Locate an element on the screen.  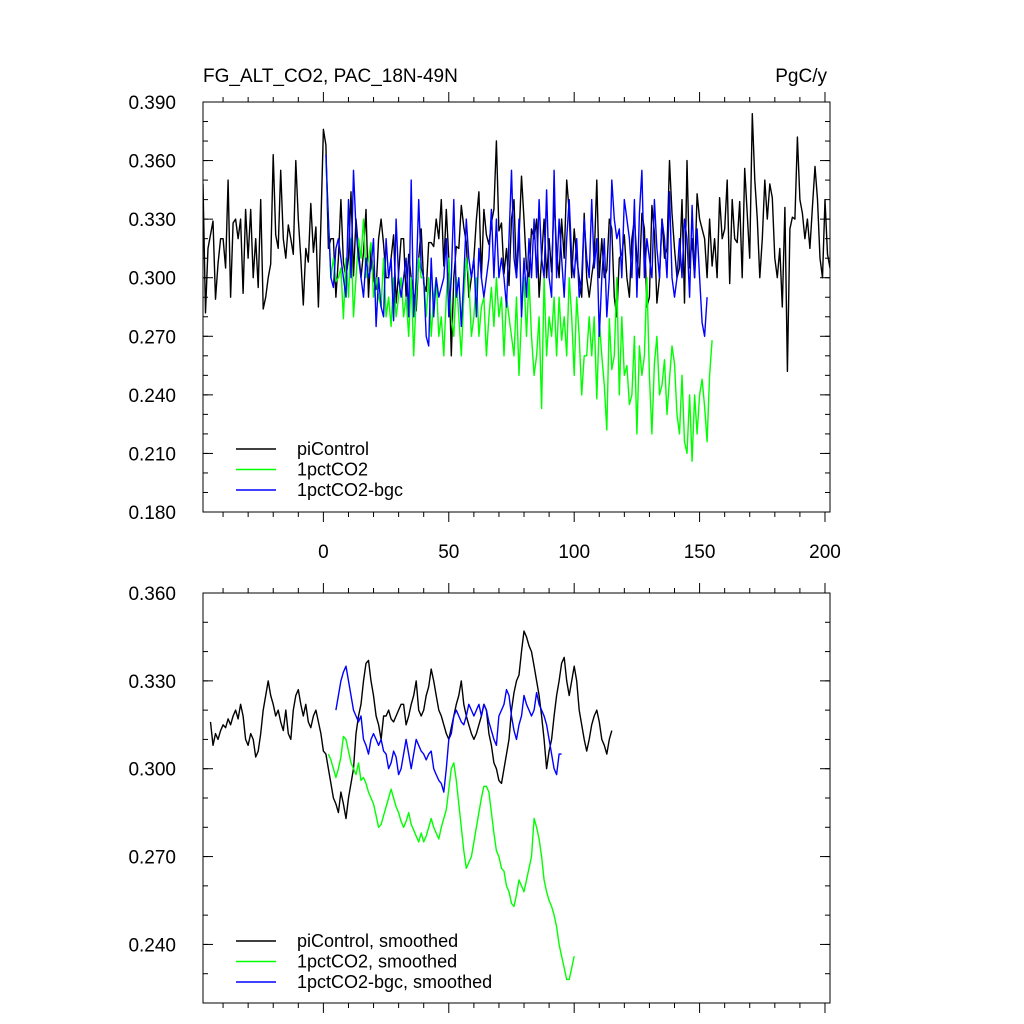
legend-label: piControl, smoothed is located at coordinates (377, 941).